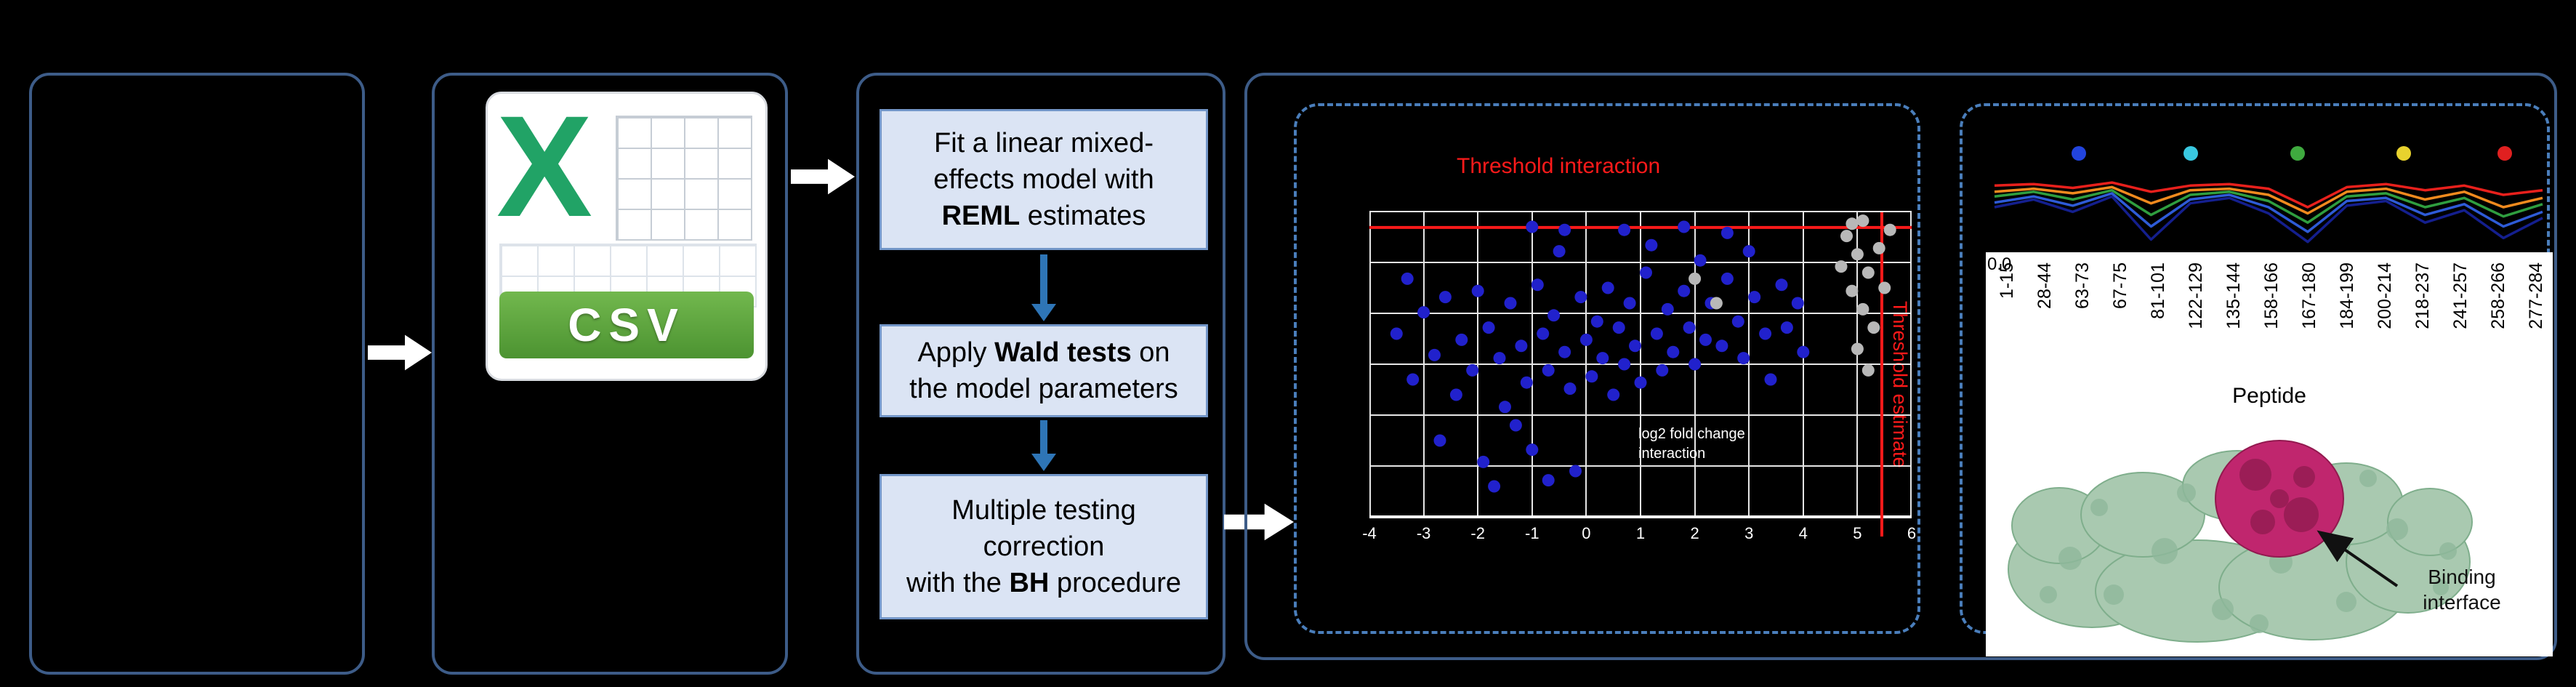 The width and height of the screenshot is (2576, 687). I want to click on line-series-blue, so click(2268, 212).